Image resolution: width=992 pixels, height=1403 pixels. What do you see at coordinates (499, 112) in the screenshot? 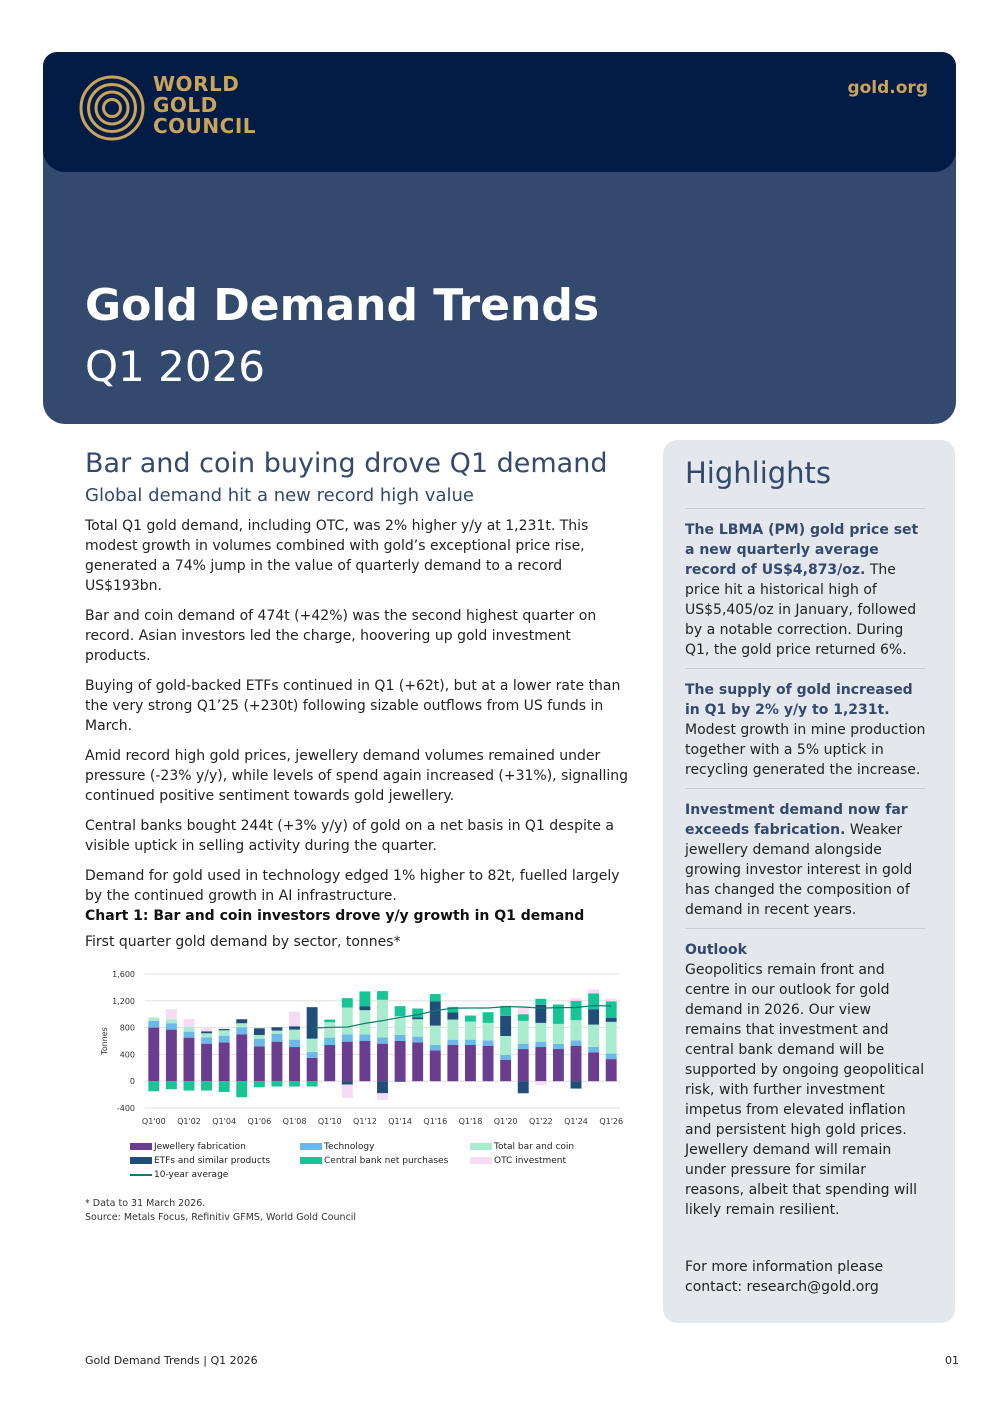
I see `header-top-band: WORLD GOLD COUNCIL gold.org` at bounding box center [499, 112].